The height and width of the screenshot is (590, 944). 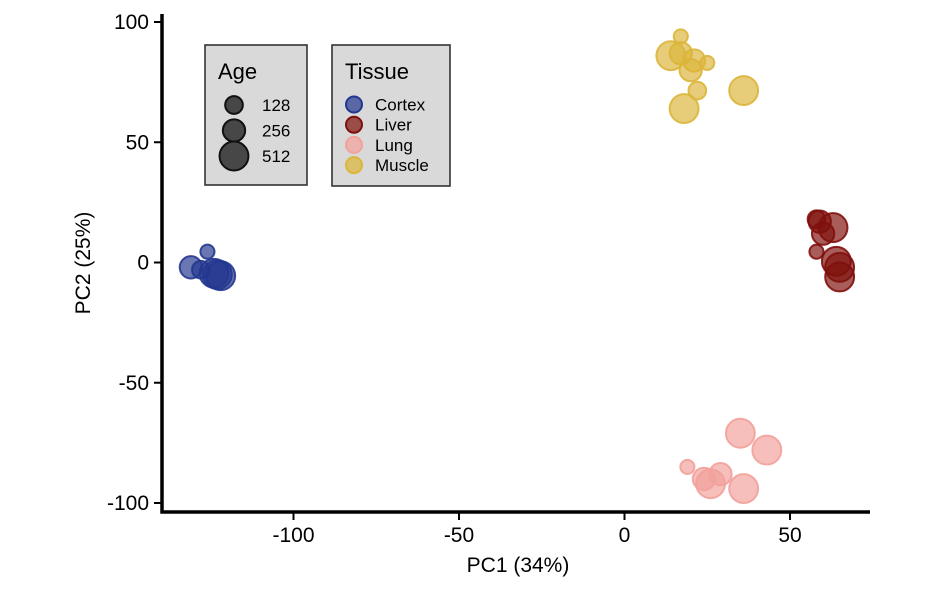 What do you see at coordinates (400, 105) in the screenshot?
I see `tissue-legend-label: Cortex` at bounding box center [400, 105].